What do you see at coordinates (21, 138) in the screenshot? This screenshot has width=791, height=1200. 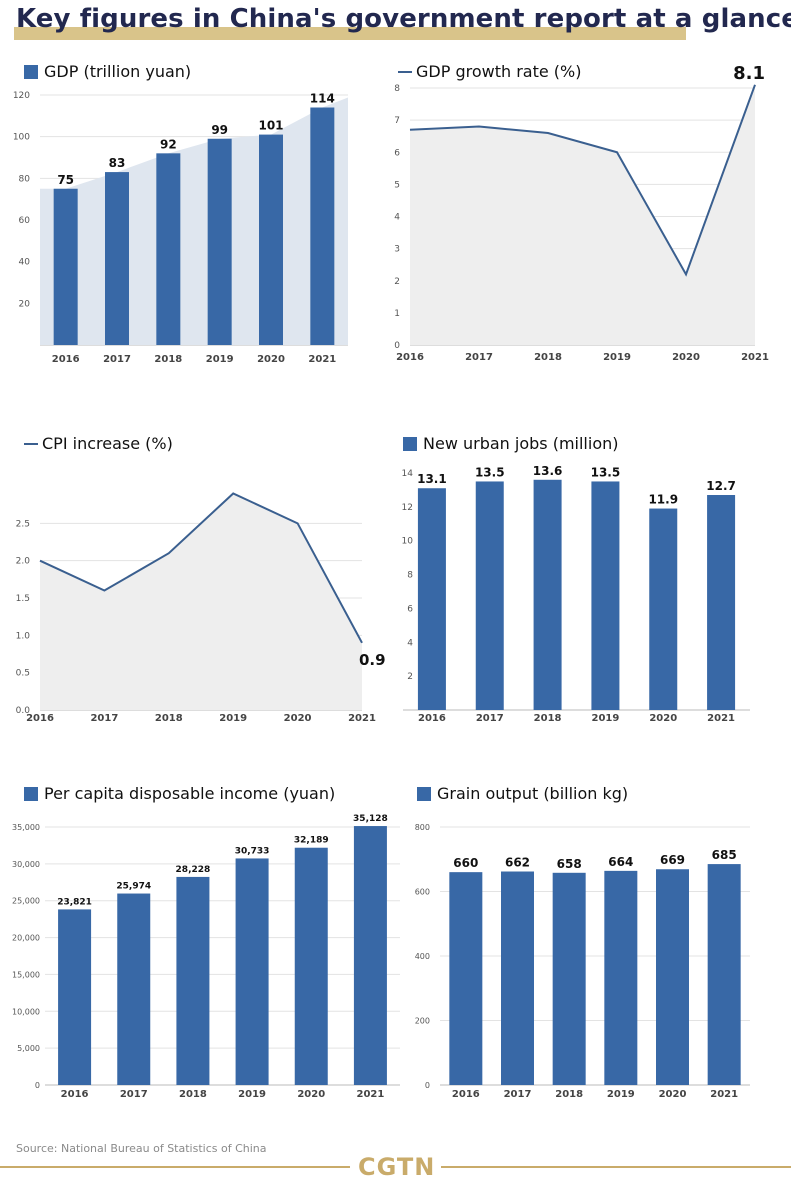 I see `y-tick-label: 100` at bounding box center [21, 138].